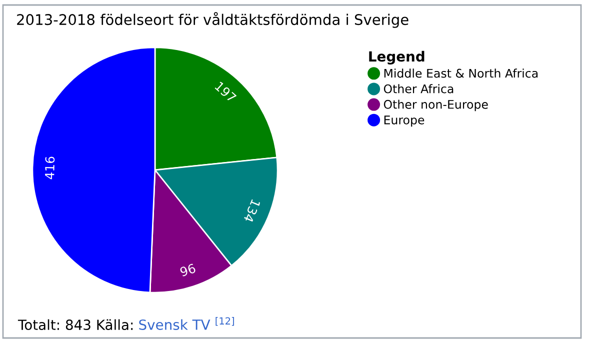 The width and height of the screenshot is (589, 350). What do you see at coordinates (188, 270) in the screenshot?
I see `data-label: 96` at bounding box center [188, 270].